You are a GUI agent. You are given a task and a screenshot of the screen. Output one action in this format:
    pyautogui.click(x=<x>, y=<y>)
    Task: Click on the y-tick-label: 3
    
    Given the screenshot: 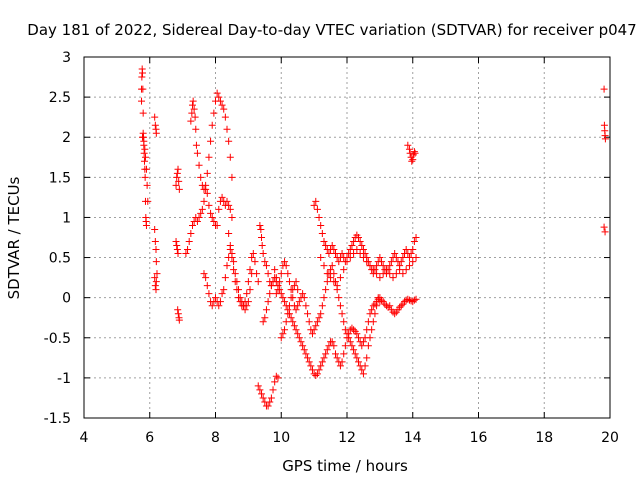 What is the action you would take?
    pyautogui.click(x=66, y=58)
    